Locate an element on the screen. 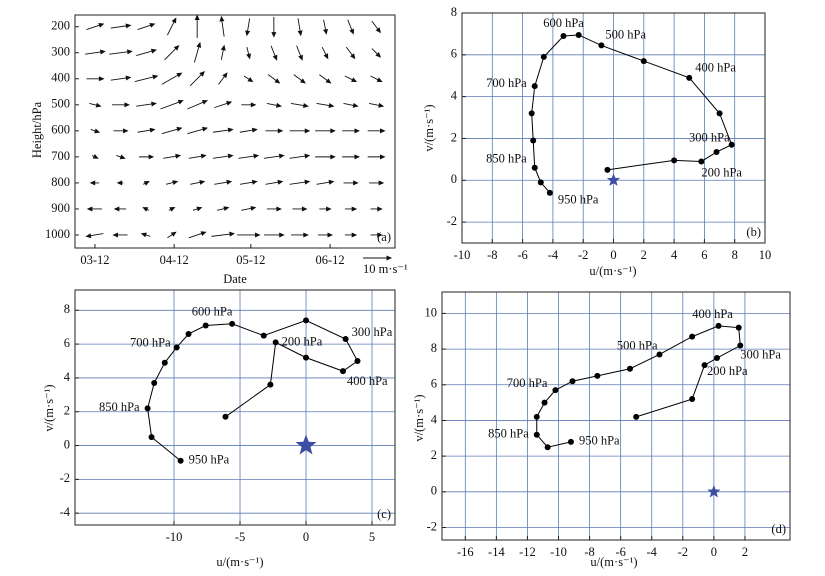  level-label: 300 hPa is located at coordinates (760, 354).